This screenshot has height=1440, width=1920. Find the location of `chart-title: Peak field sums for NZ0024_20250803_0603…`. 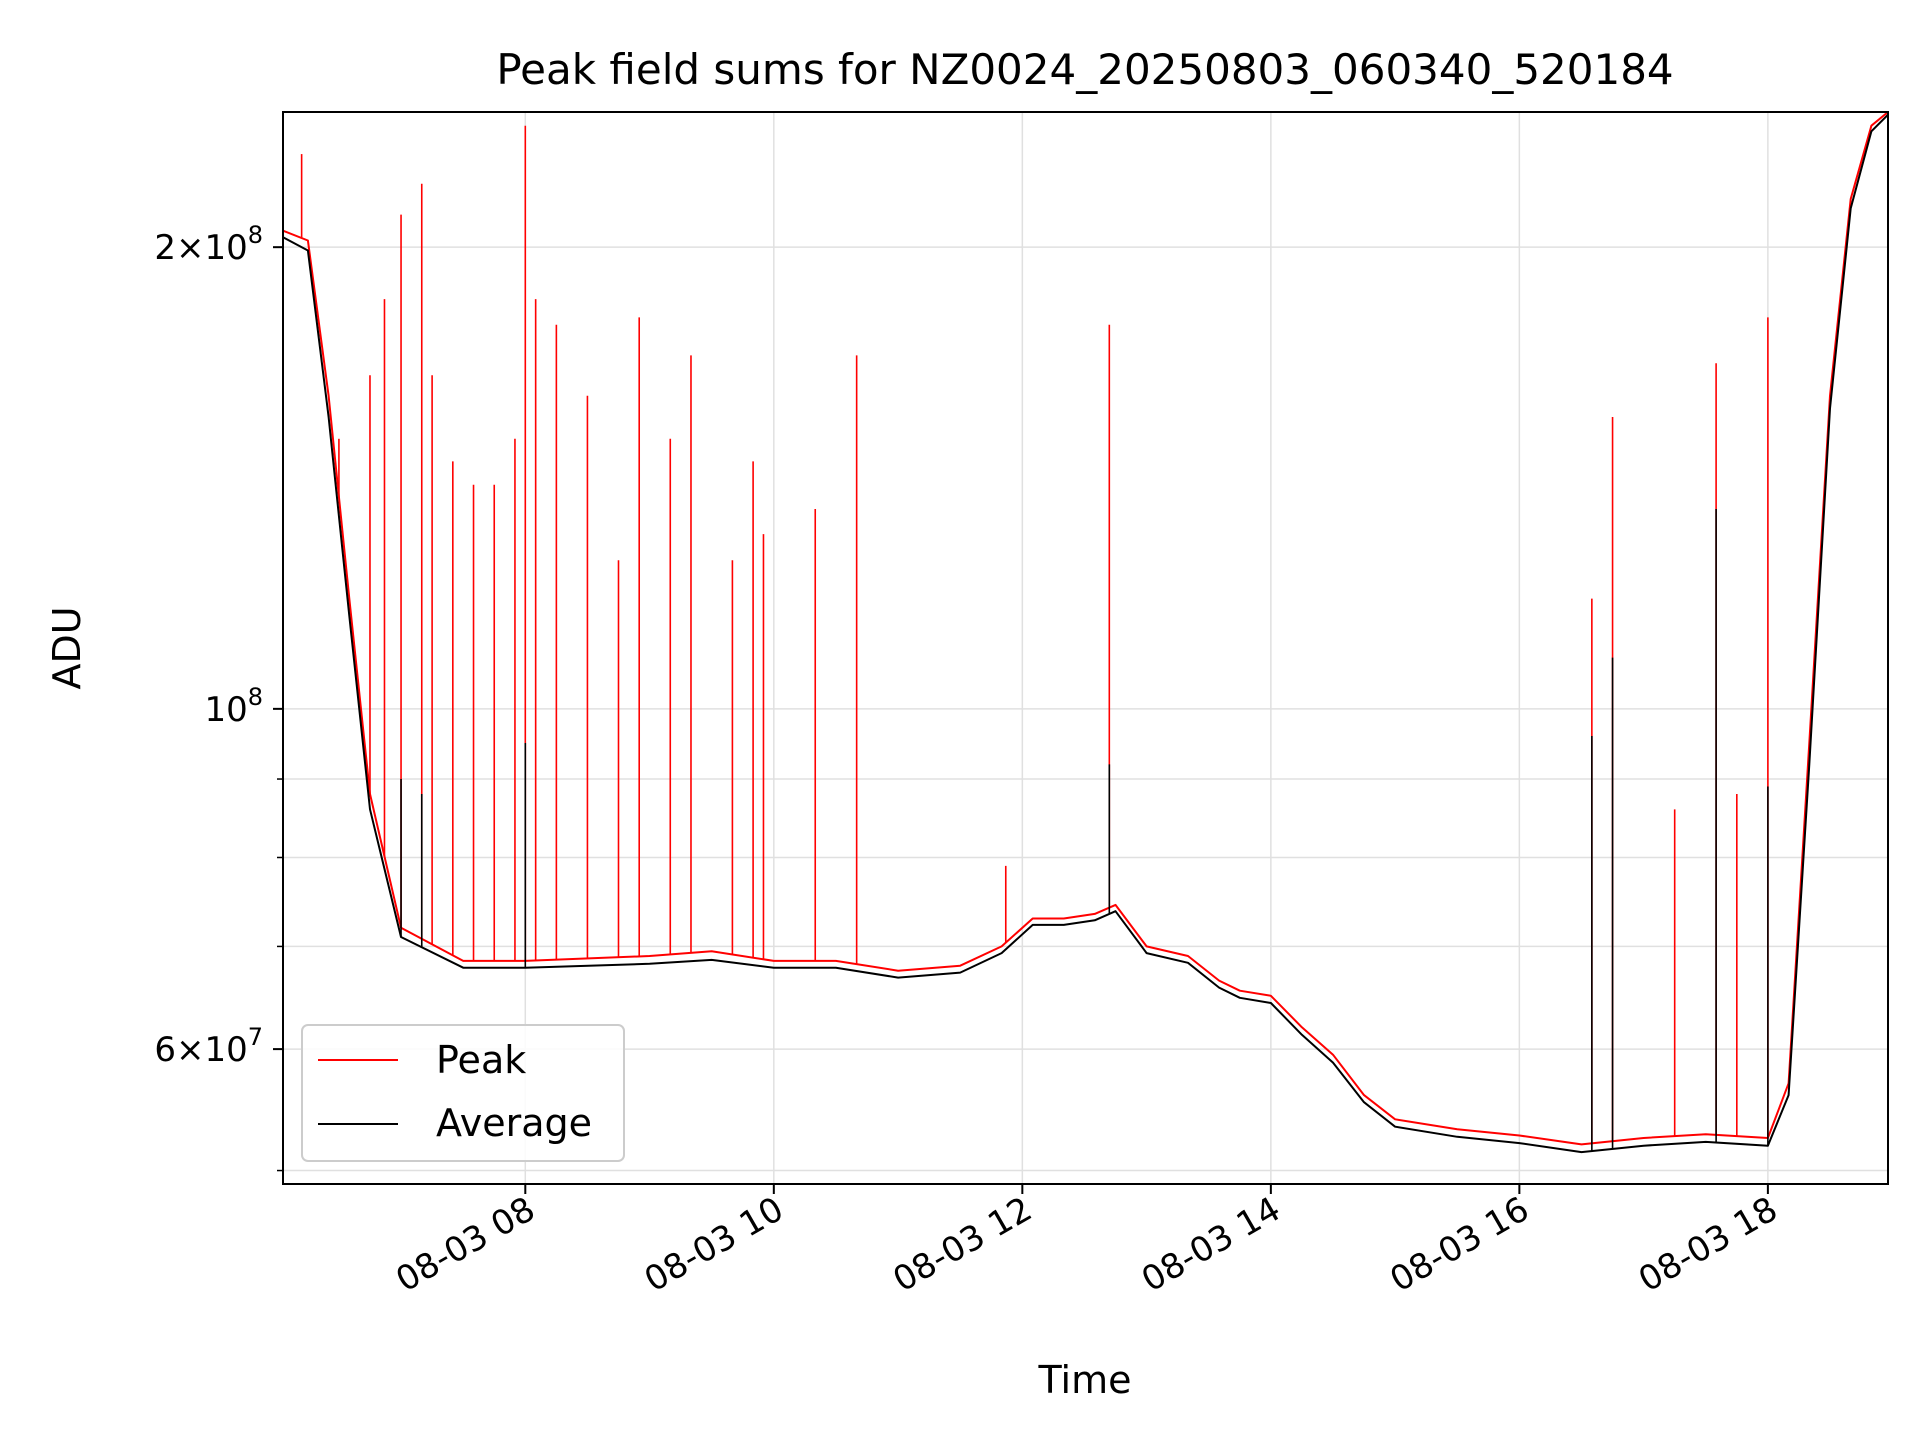

chart-title: Peak field sums for NZ0024_20250803_0603… is located at coordinates (1084, 69).